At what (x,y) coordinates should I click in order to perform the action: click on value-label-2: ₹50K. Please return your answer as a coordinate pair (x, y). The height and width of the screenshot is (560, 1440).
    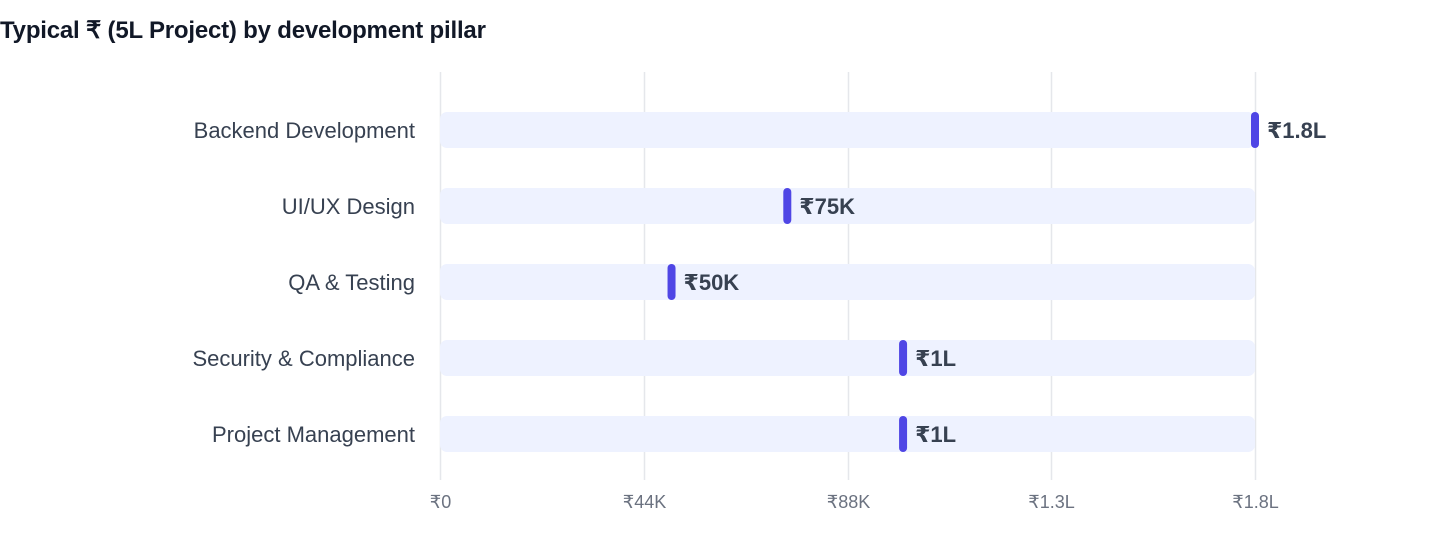
    Looking at the image, I should click on (712, 282).